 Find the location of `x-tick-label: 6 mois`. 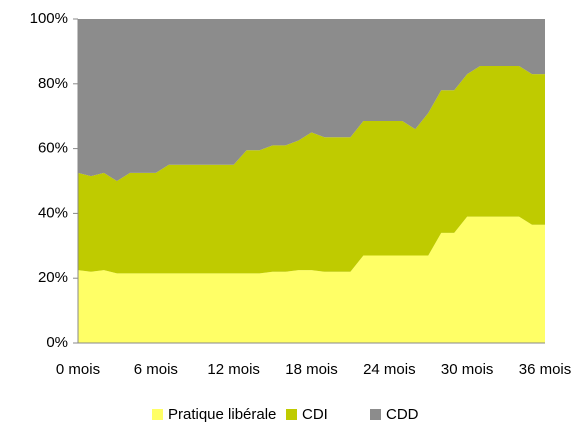

x-tick-label: 6 mois is located at coordinates (156, 369).